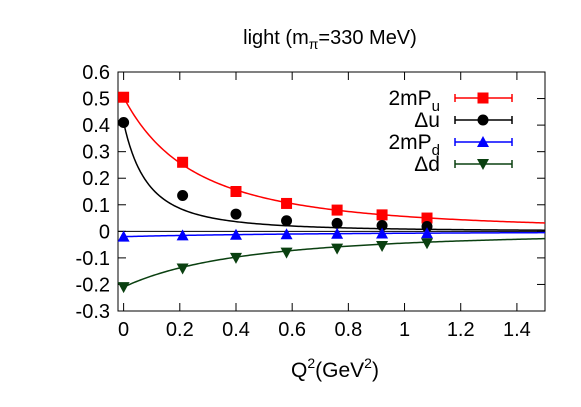 This screenshot has width=581, height=407. Describe the element at coordinates (96, 179) in the screenshot. I see `y-tick-label: 0.2` at that location.